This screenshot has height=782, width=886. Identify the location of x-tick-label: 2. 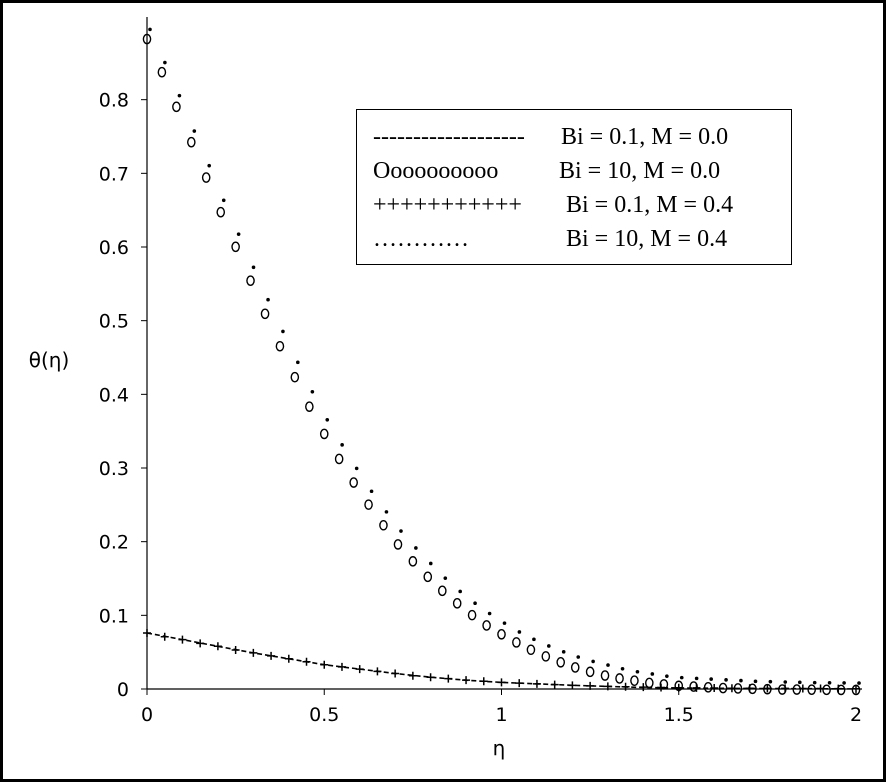
(856, 715).